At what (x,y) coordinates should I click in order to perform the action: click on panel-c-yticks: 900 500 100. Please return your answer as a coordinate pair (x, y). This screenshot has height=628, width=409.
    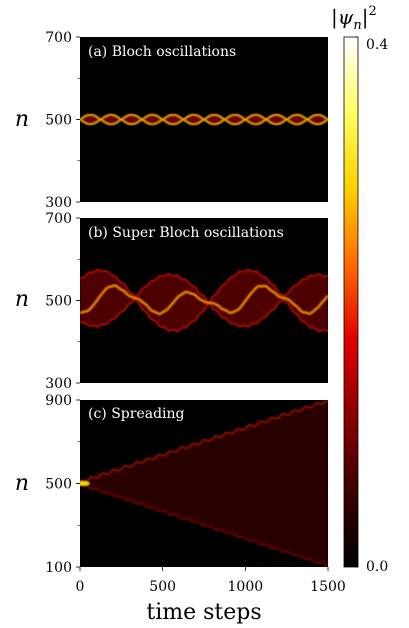
    Looking at the image, I should click on (62, 484).